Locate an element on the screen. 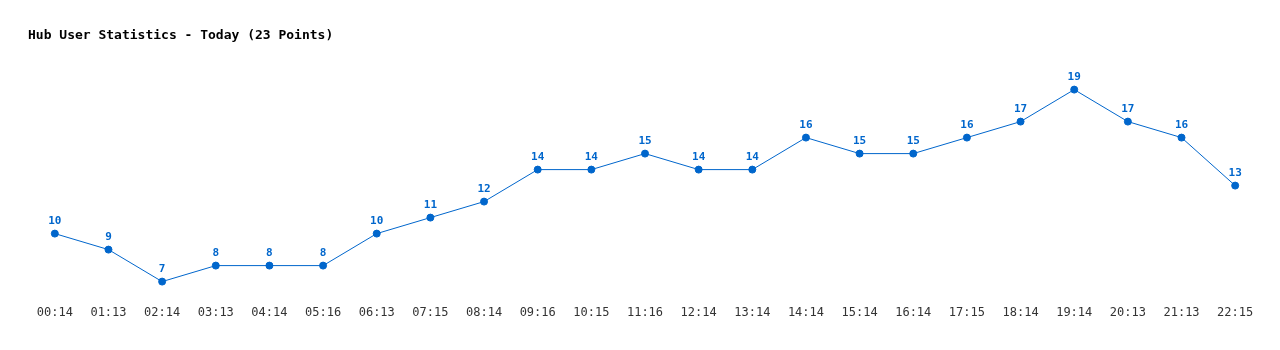 Image resolution: width=1280 pixels, height=350 pixels. x-tick-label: 07:15 is located at coordinates (430, 311).